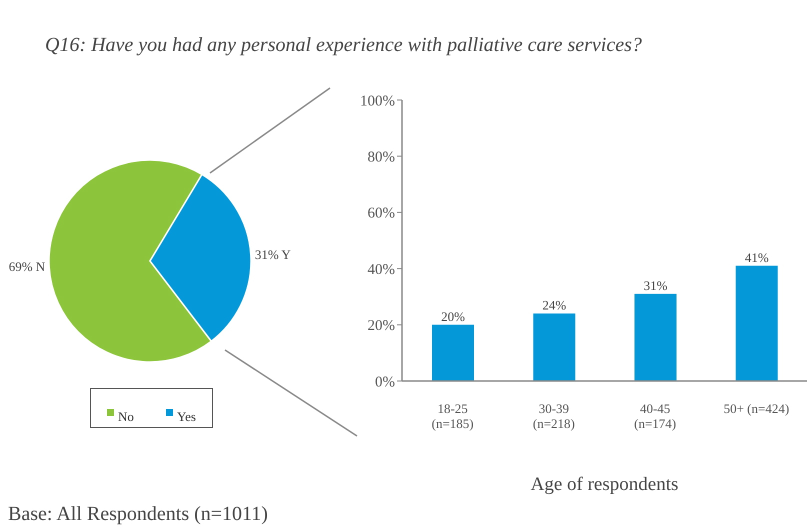 Image resolution: width=807 pixels, height=532 pixels. I want to click on x-tick-label: 18-25 (n=185), so click(453, 416).